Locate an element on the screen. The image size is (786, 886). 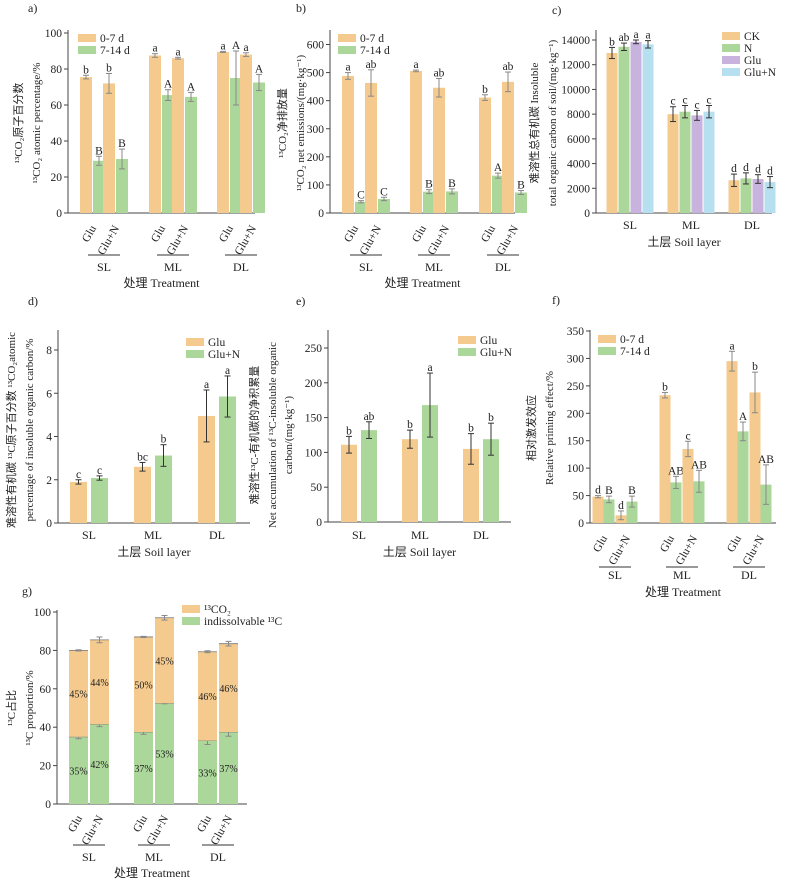
y-axis-label-cn: 相对激发效应 is located at coordinates (531, 428).